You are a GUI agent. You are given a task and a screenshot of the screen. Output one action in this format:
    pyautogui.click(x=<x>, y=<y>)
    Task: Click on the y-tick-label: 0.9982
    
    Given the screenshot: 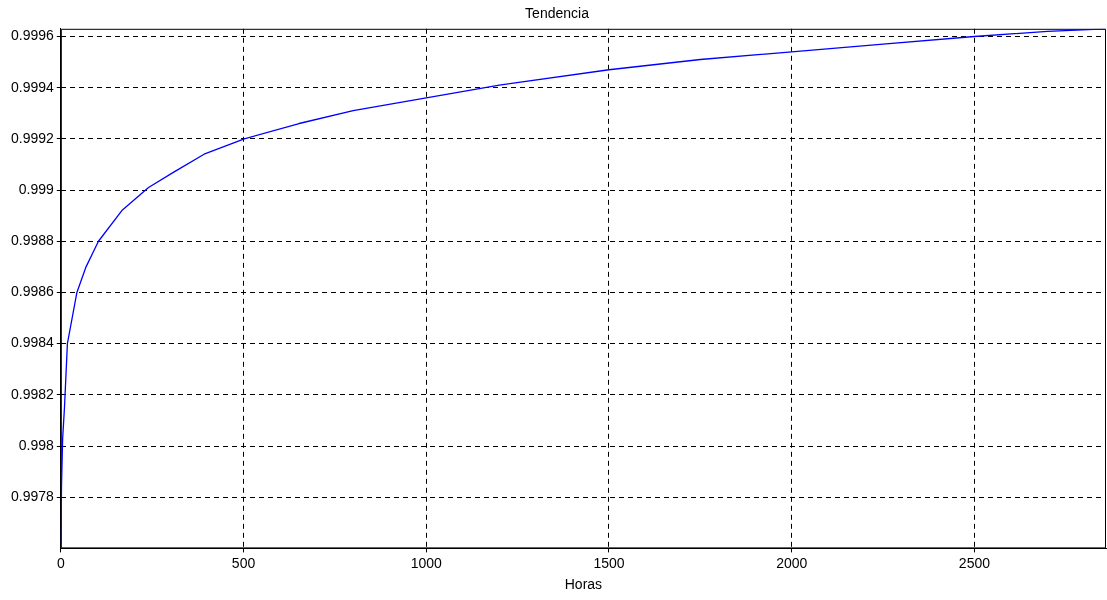 What is the action you would take?
    pyautogui.click(x=32, y=393)
    